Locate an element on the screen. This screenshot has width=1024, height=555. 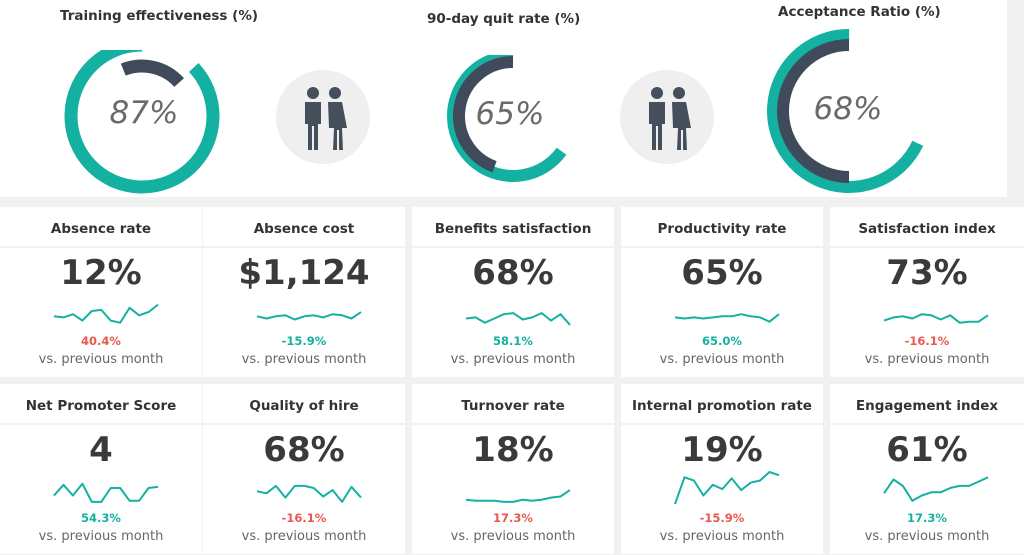
kpi-title: Benefits satisfaction is located at coordinates (513, 229).